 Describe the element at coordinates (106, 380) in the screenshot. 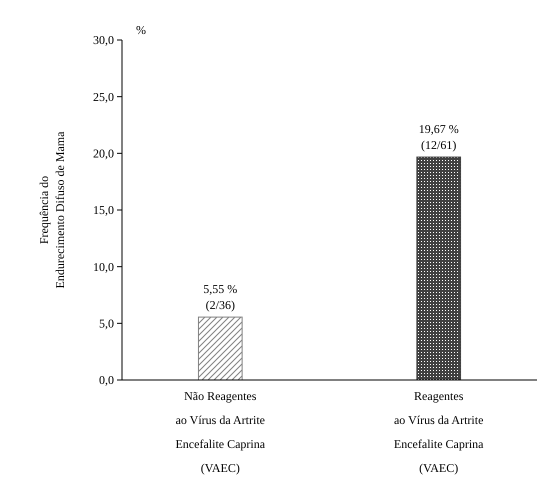

I see `y-tick-label: 0,0` at that location.